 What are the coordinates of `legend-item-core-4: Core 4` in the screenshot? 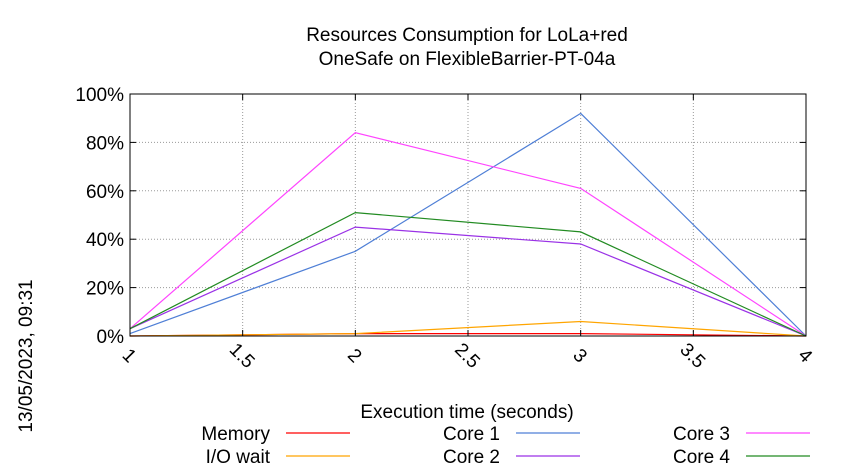 It's located at (741, 457).